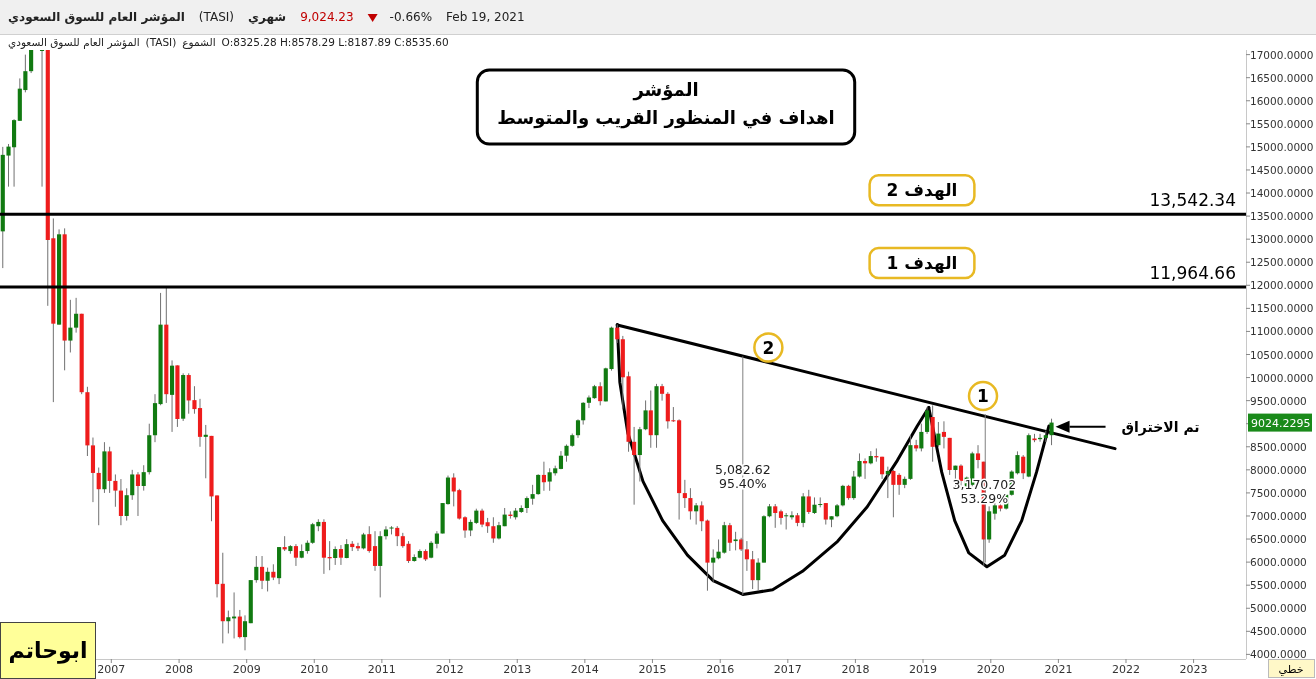 The image size is (1316, 679). Describe the element at coordinates (922, 191) in the screenshot. I see `annotation: الهدف 2` at that location.